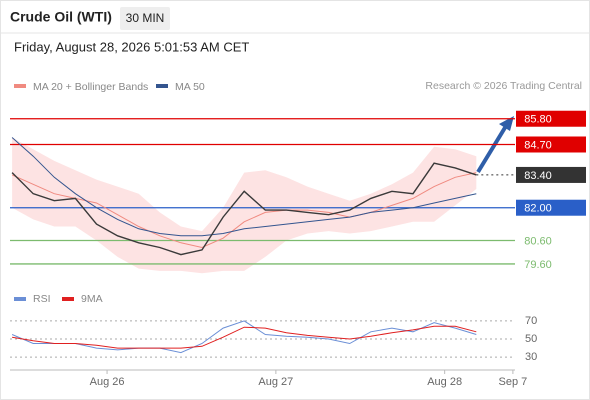 This screenshot has height=400, width=590. I want to click on y-tick-label: 50, so click(531, 339).